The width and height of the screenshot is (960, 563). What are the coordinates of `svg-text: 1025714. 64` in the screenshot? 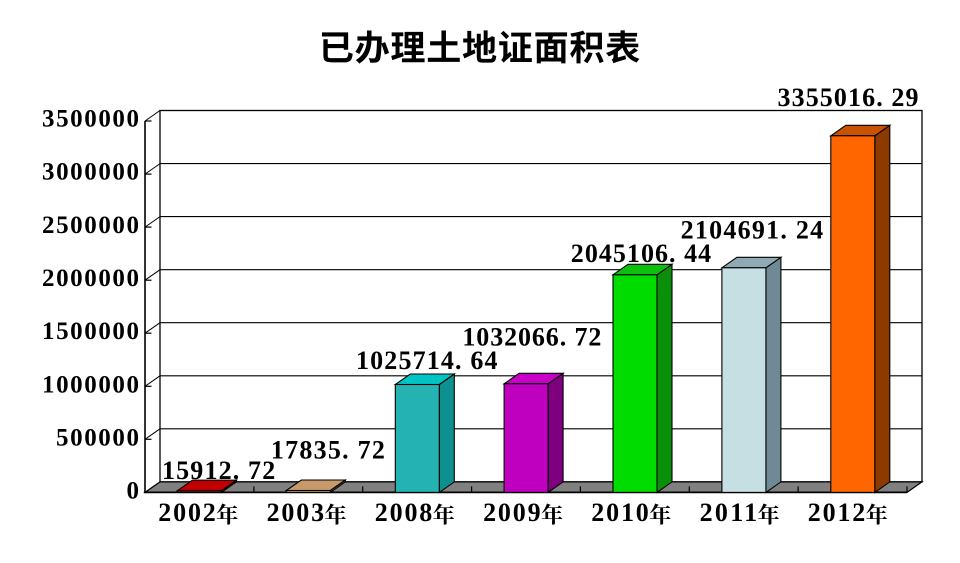 It's located at (427, 360).